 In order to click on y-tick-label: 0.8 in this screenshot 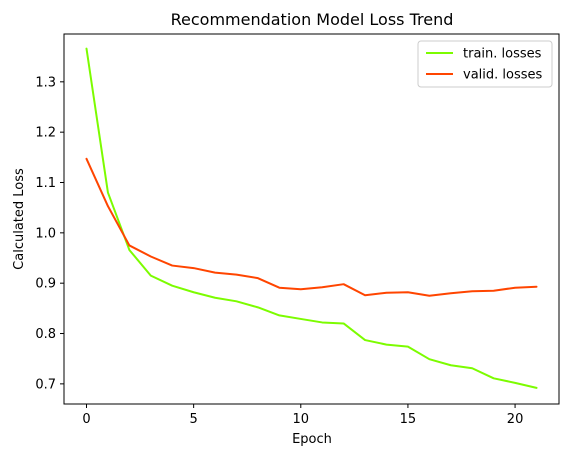, I will do `click(45, 334)`.